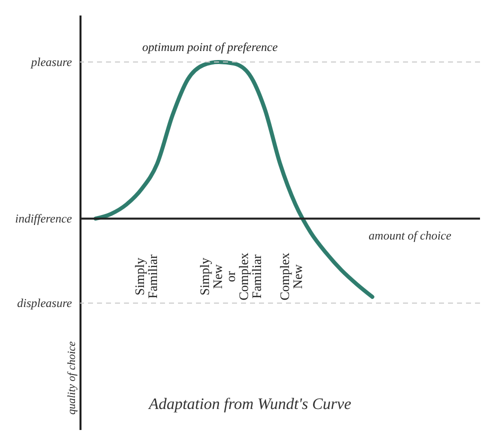 The height and width of the screenshot is (432, 492). I want to click on annotation: Simply New or Complex Familiar, so click(230, 276).